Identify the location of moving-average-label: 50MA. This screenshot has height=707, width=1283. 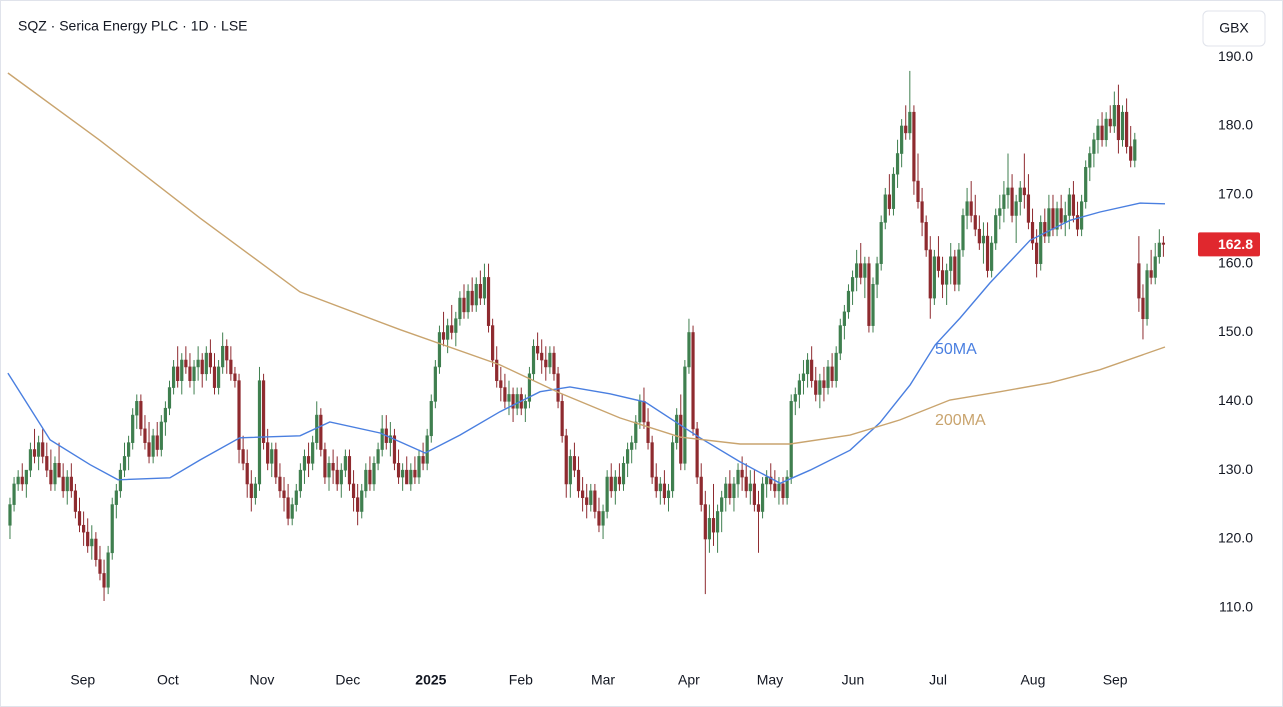
(956, 349).